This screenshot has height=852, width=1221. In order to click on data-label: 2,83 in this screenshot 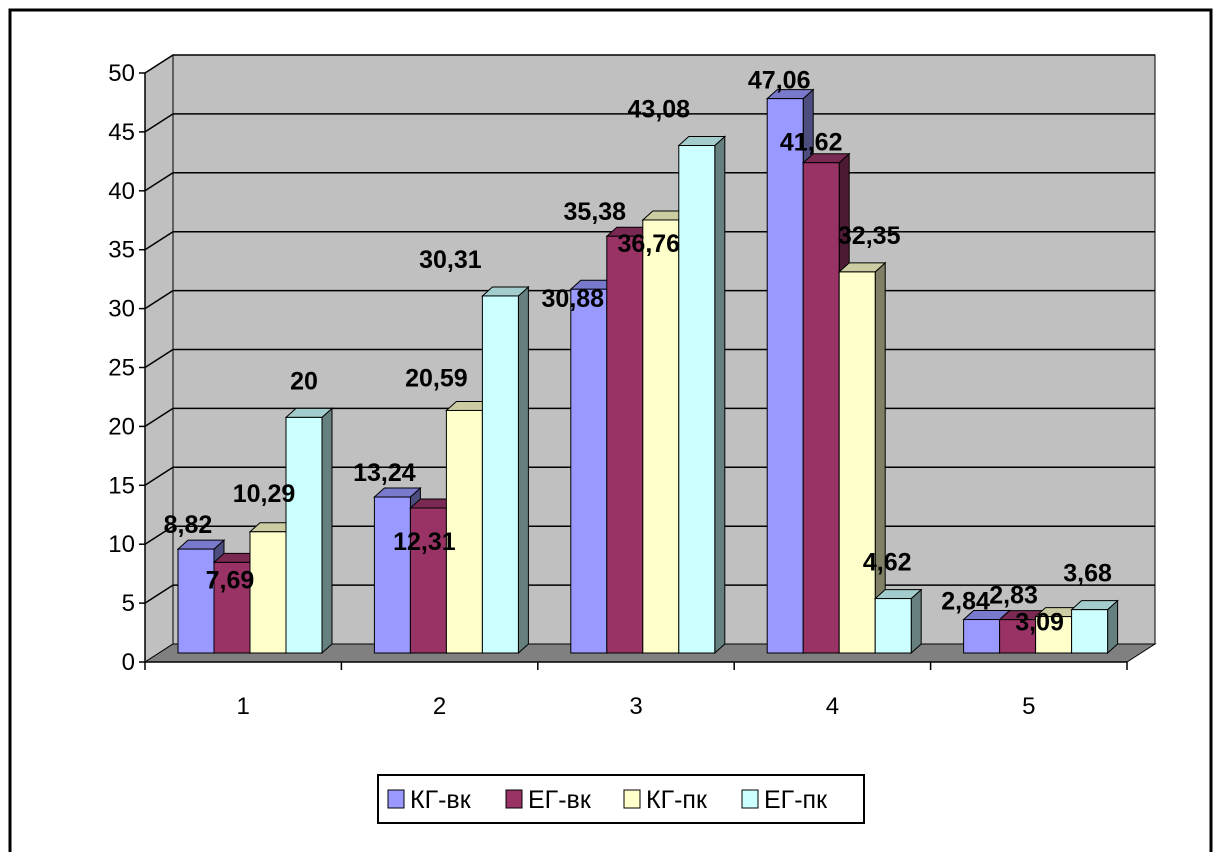, I will do `click(1013, 596)`.